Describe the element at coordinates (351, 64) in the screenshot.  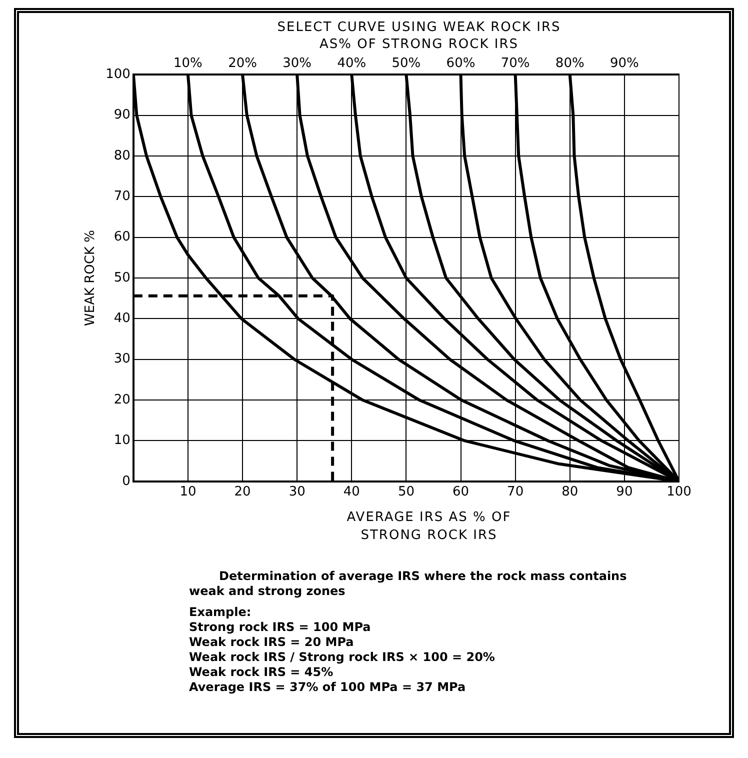
I see `x2-tick-label: 40%` at that location.